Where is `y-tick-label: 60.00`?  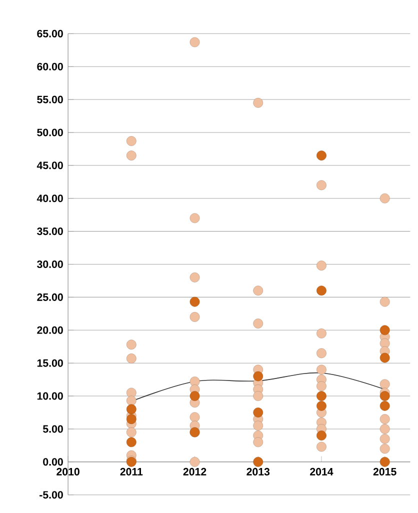 y-tick-label: 60.00 is located at coordinates (50, 66).